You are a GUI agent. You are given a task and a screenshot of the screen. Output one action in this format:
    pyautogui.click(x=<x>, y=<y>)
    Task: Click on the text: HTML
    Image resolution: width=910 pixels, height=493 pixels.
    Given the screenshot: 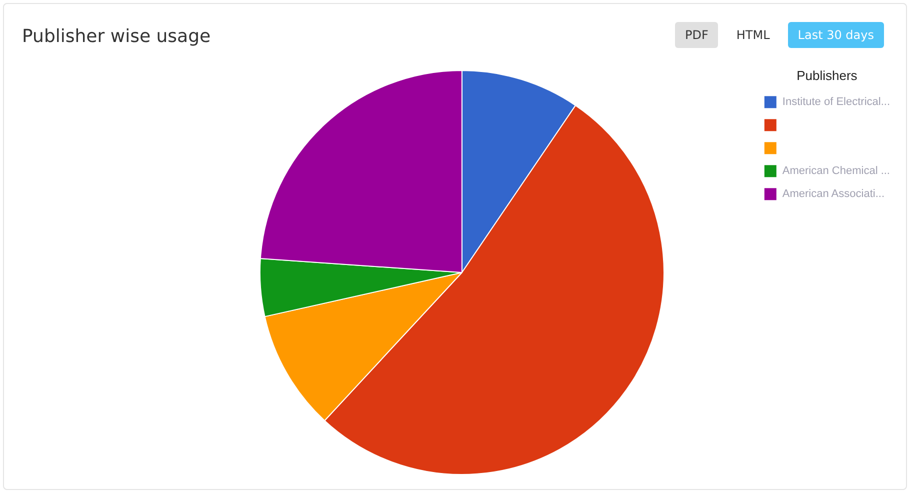 What is the action you would take?
    pyautogui.click(x=753, y=35)
    